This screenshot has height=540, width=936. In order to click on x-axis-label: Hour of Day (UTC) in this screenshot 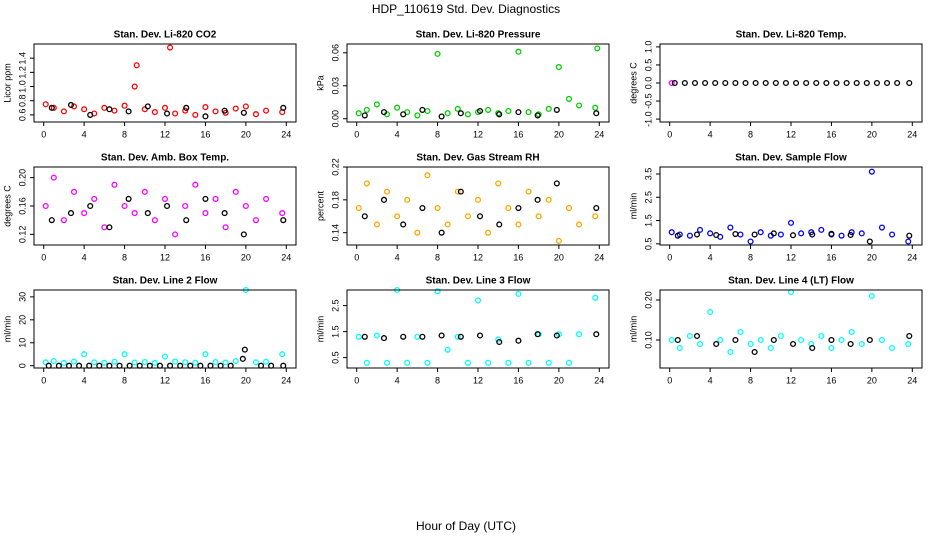, I will do `click(466, 526)`.